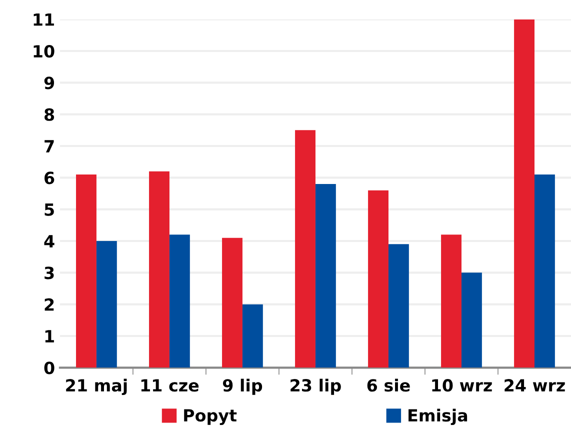 The width and height of the screenshot is (571, 430). What do you see at coordinates (170, 385) in the screenshot?
I see `x-tick-label: 11 cze` at bounding box center [170, 385].